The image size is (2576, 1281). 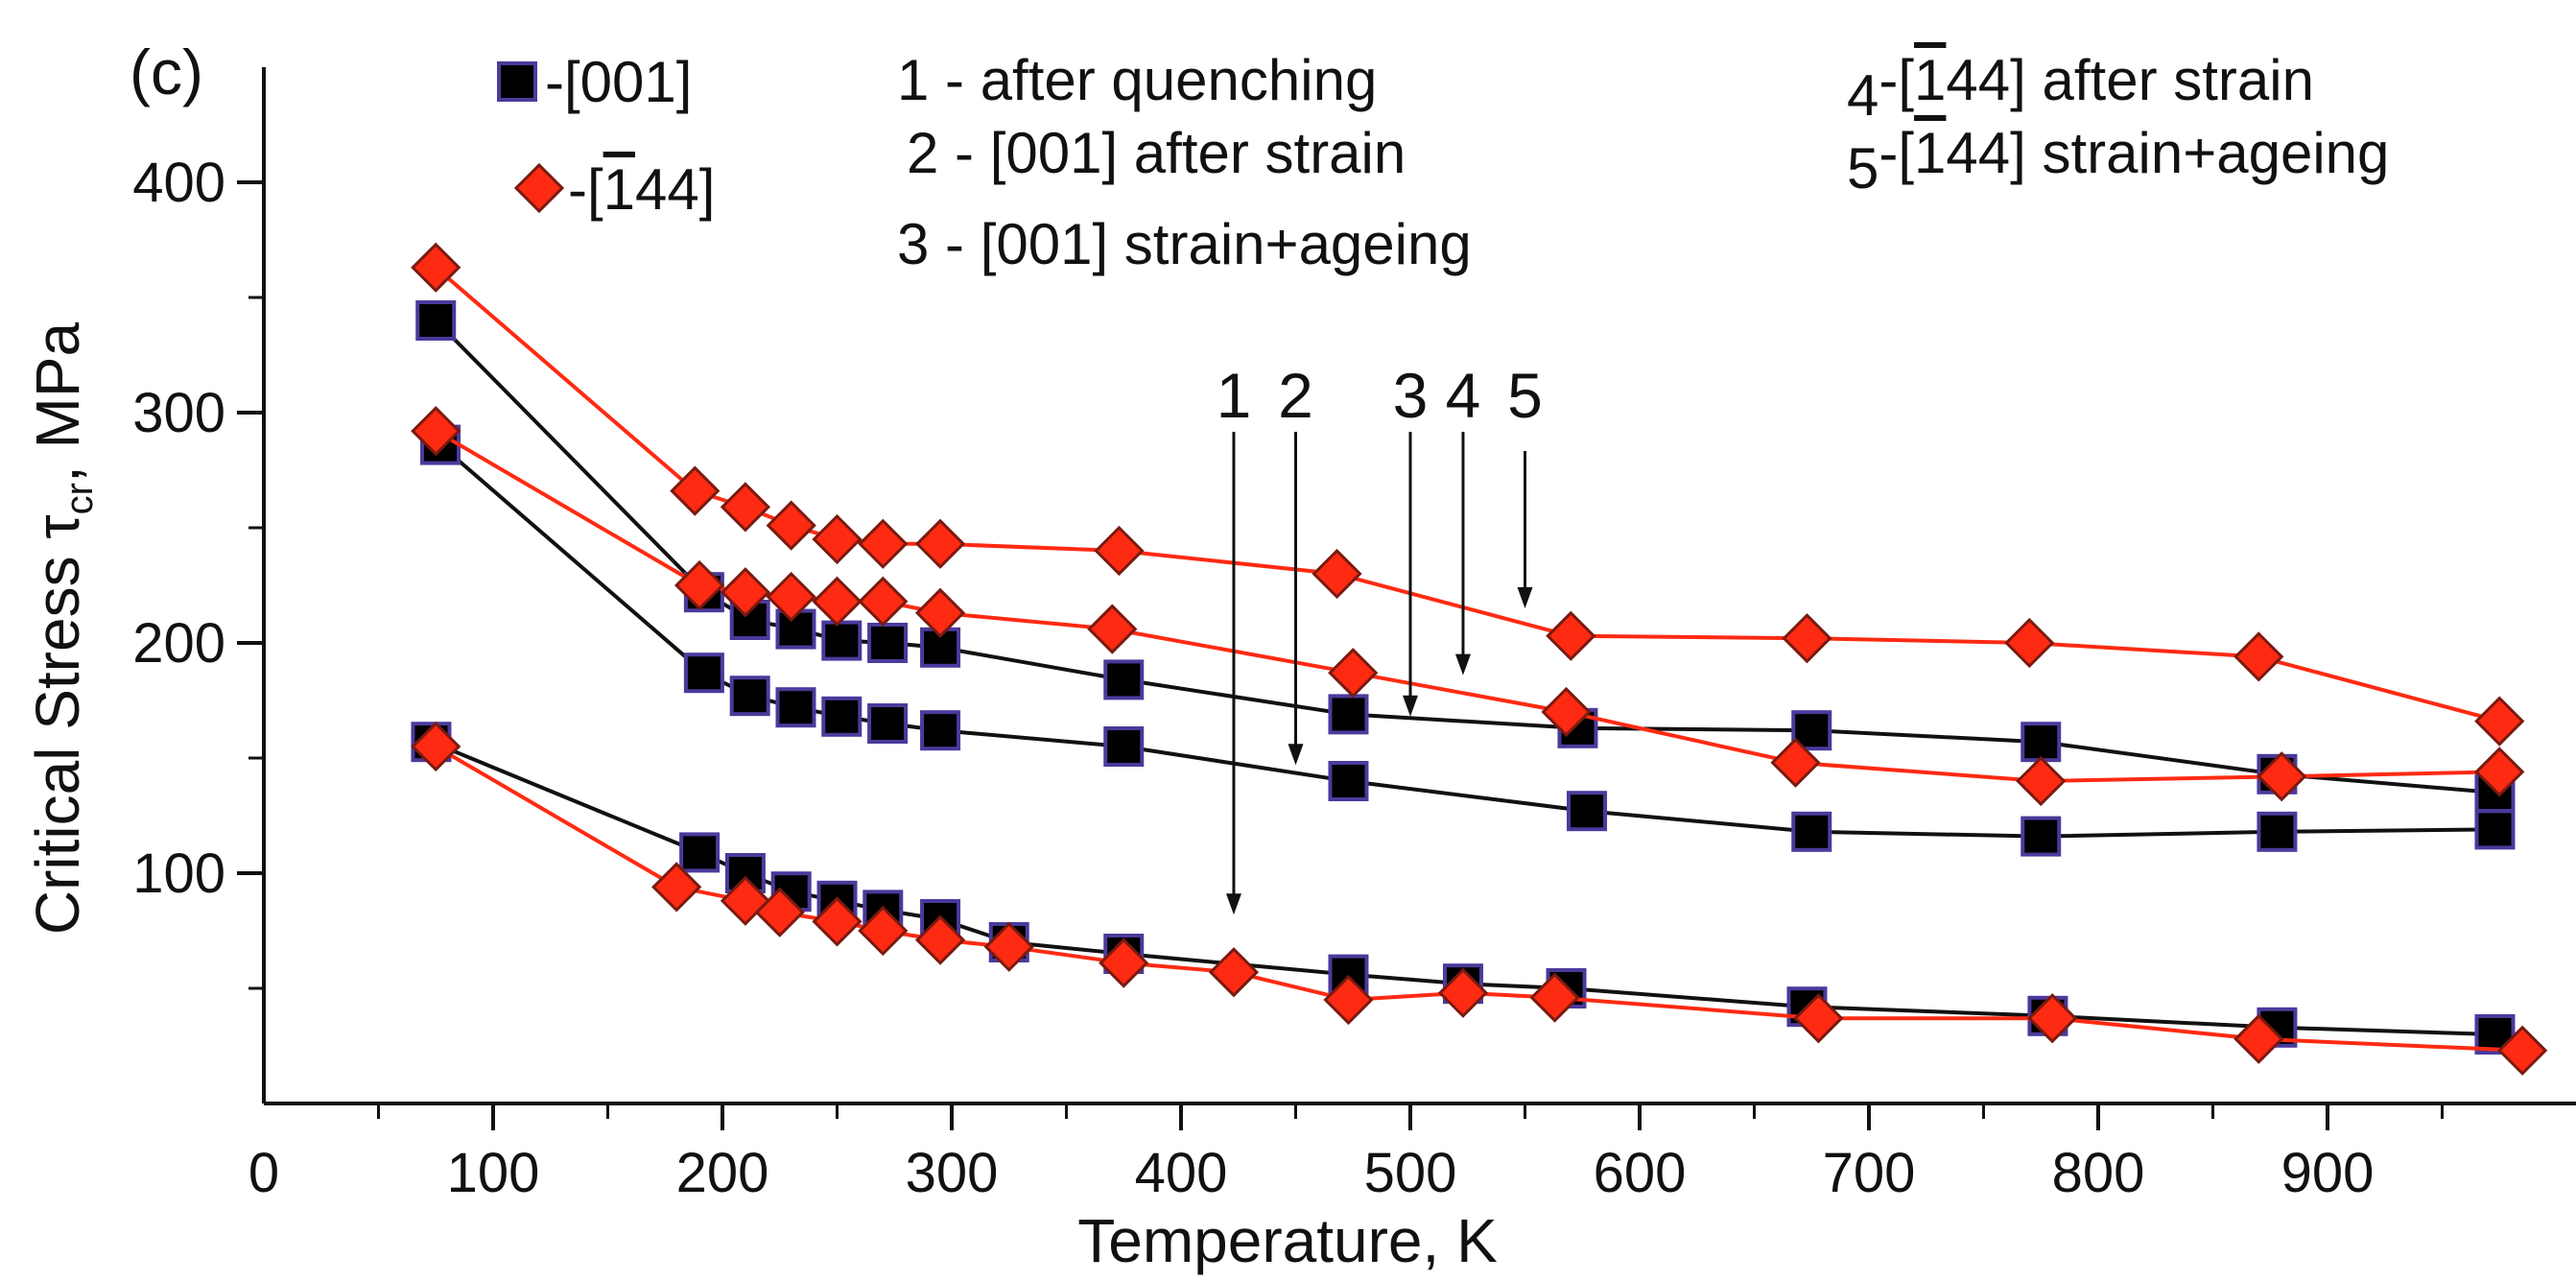 What do you see at coordinates (606, 136) in the screenshot?
I see `legend: -[001] -[144]` at bounding box center [606, 136].